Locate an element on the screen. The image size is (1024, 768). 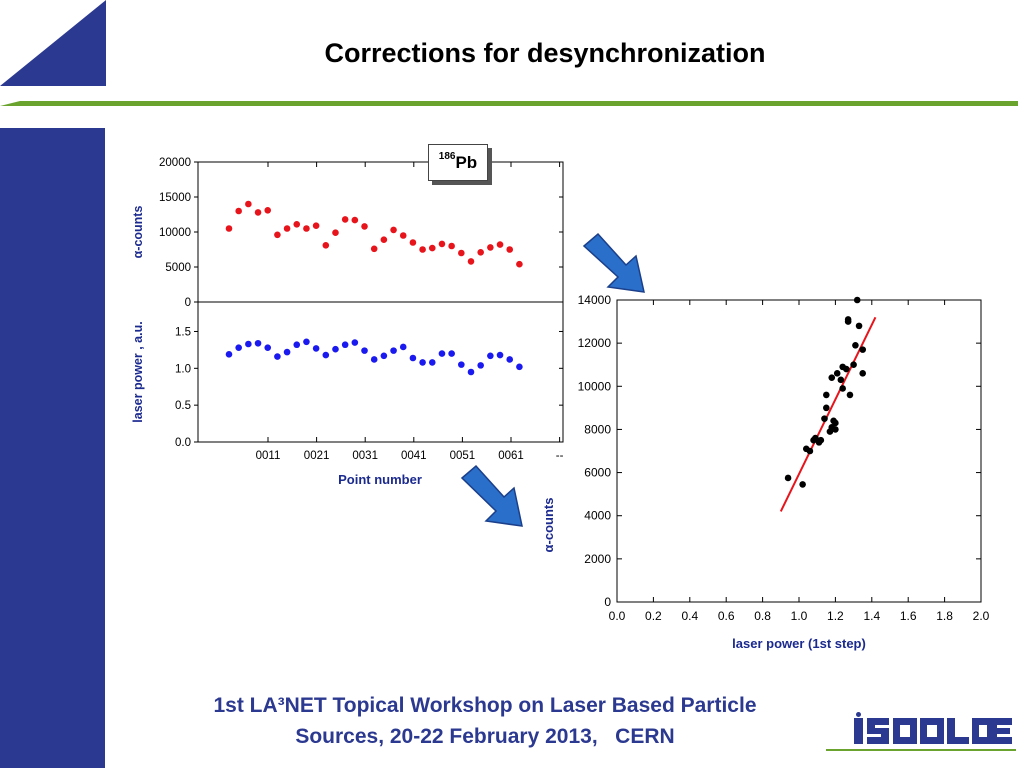
y-tick-label: 15000 is located at coordinates (175, 198).